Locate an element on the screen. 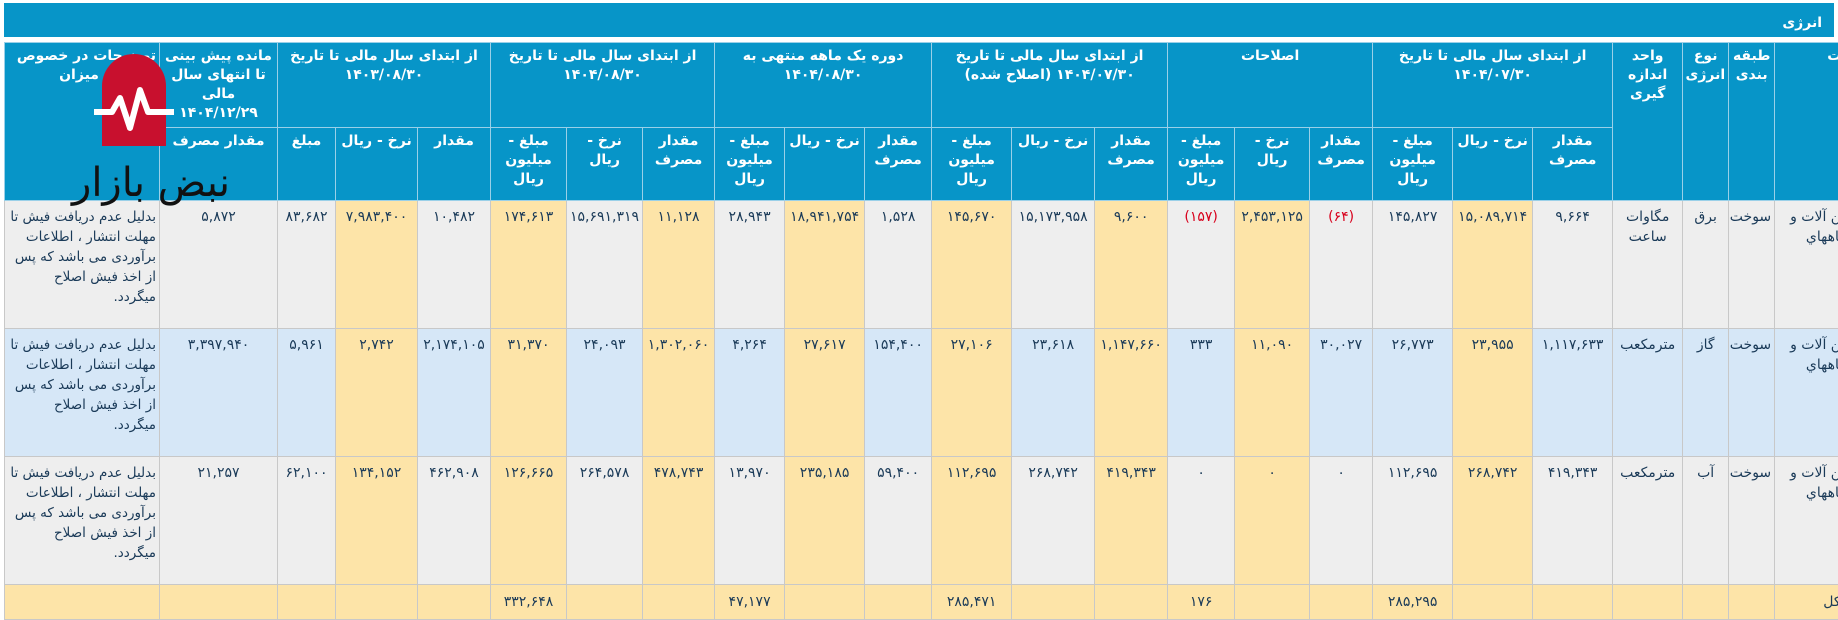  cell-value: ۴۶۲,۹۰۸ is located at coordinates (454, 521).